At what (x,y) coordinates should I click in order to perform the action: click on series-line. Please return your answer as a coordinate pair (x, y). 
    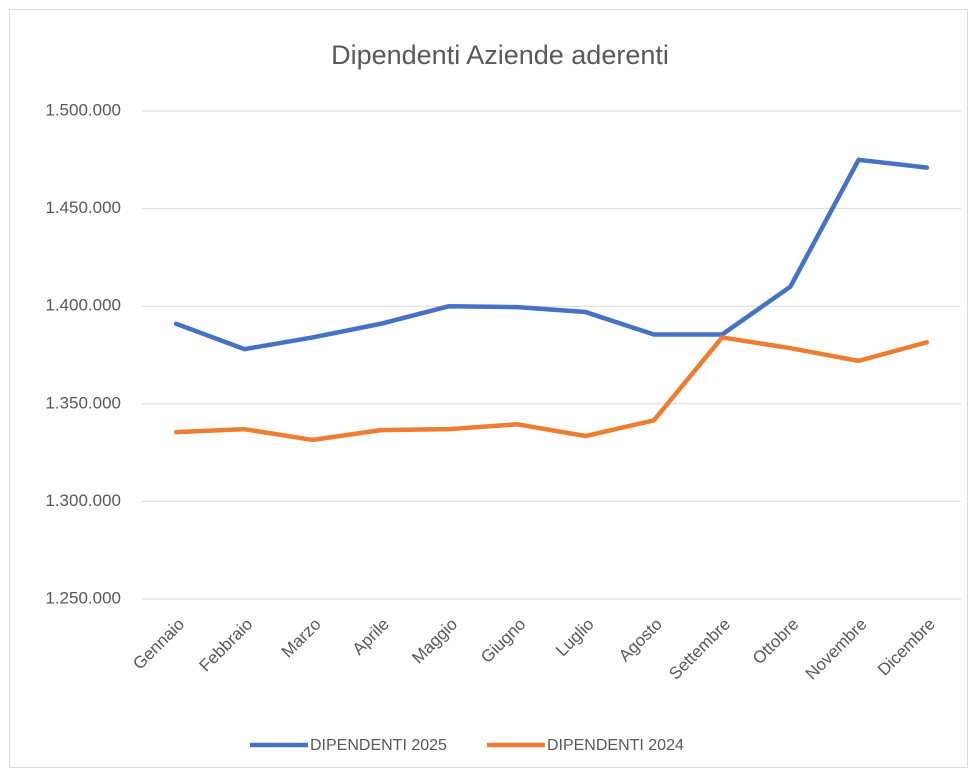
    Looking at the image, I should click on (551, 389).